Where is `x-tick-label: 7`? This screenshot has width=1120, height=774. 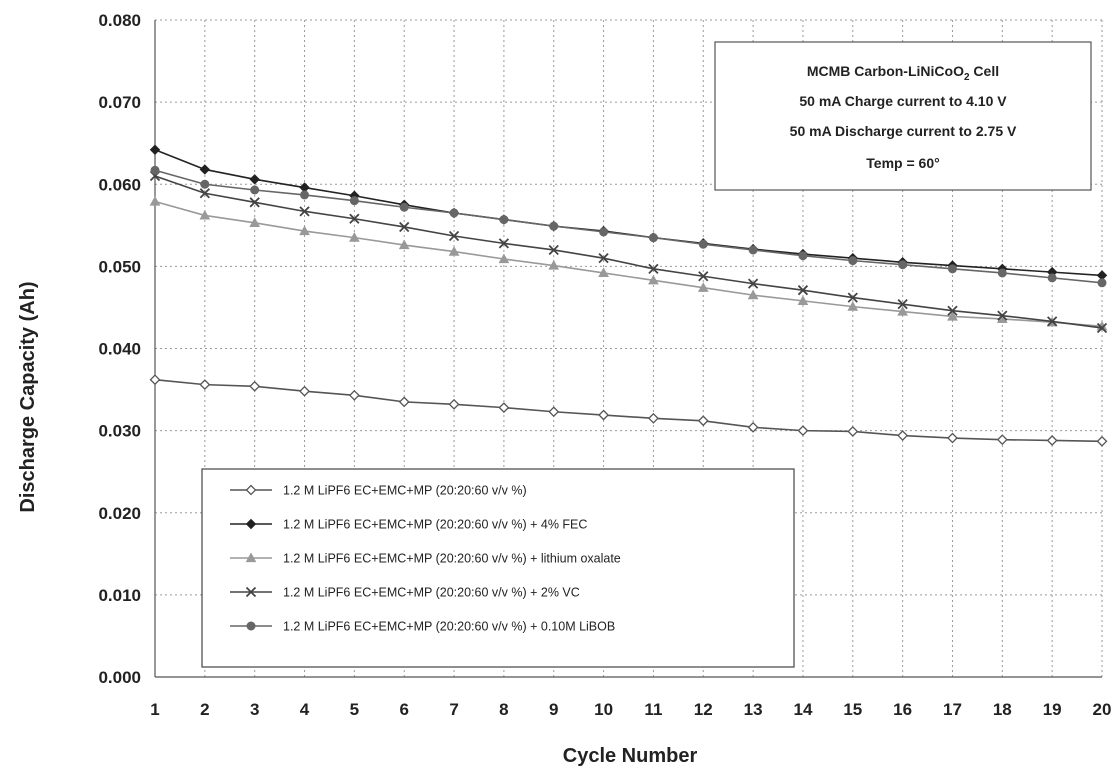
x-tick-label: 7 is located at coordinates (453, 709).